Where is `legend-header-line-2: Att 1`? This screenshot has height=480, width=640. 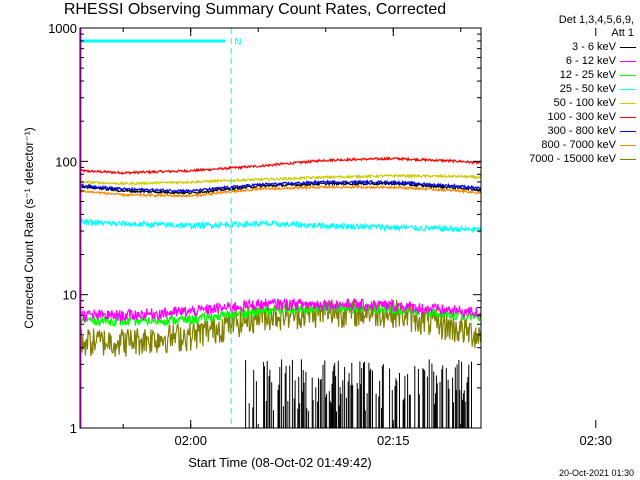
legend-header-line-2: Att 1 is located at coordinates (622, 33).